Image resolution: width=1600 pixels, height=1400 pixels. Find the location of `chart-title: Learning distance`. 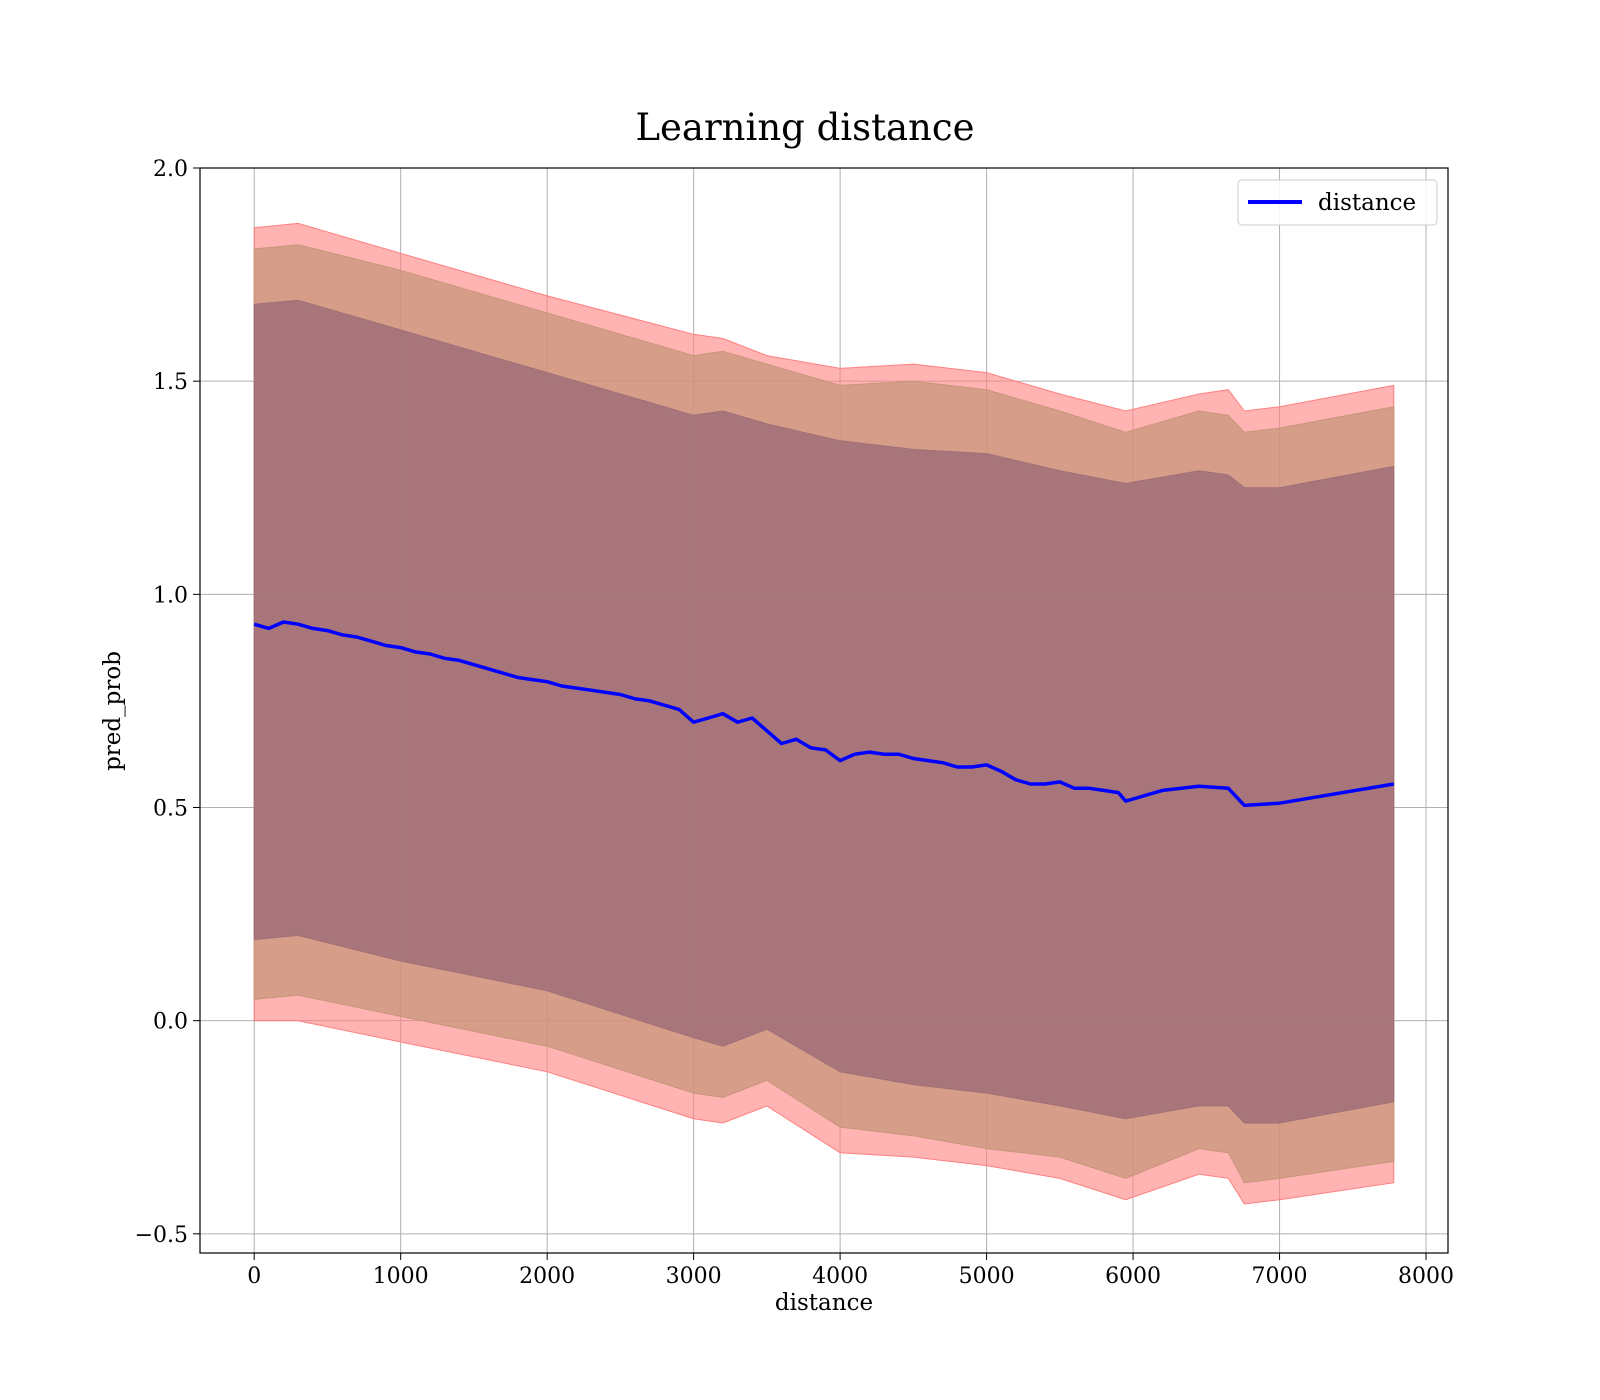

chart-title: Learning distance is located at coordinates (804, 127).